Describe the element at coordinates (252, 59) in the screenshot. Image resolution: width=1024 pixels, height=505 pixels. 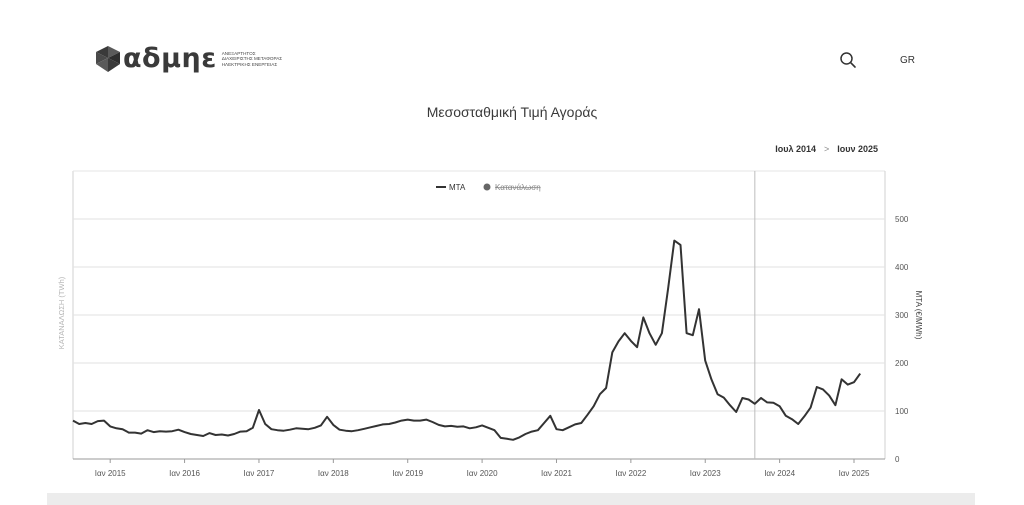
I see `logo-tagline-line: ΔΙΑΧΕΙΡΙΣΤΗΣ ΜΕΤΑΦΟΡΑΣ` at that location.